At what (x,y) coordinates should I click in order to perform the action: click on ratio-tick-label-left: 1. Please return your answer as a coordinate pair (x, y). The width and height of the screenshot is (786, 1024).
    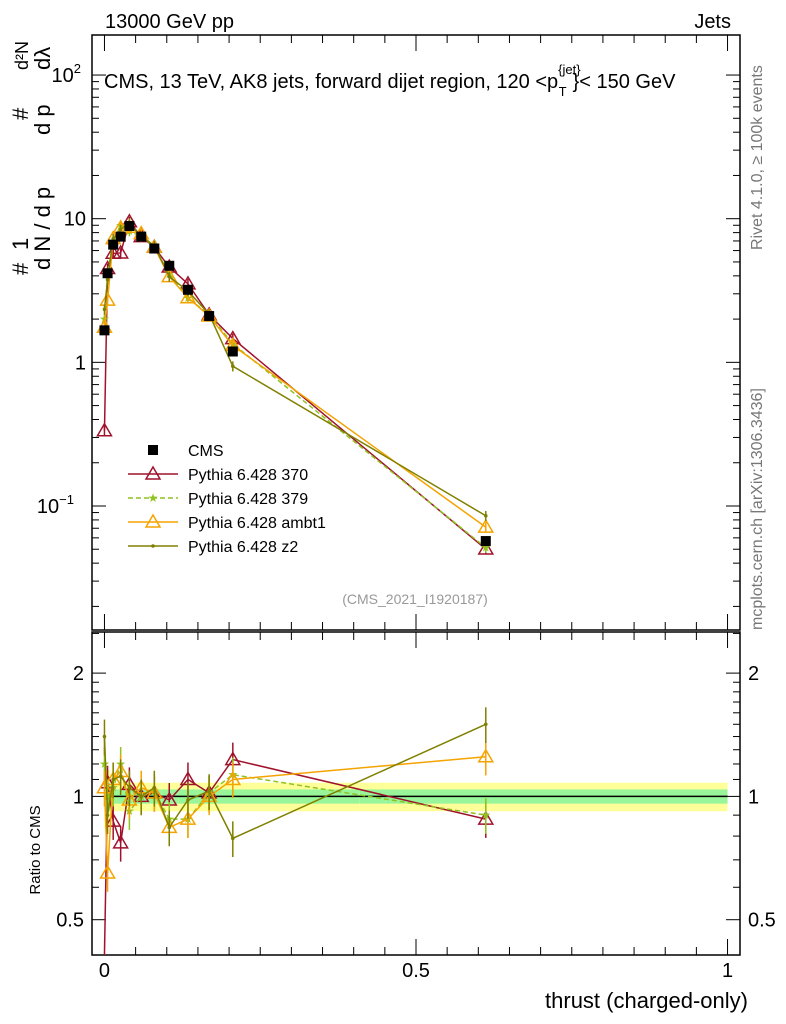
    Looking at the image, I should click on (78, 797).